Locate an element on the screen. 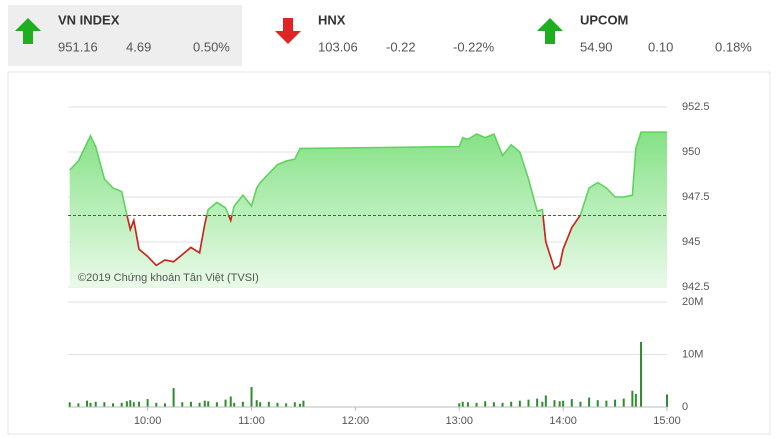 Image resolution: width=780 pixels, height=439 pixels. index-value: 951.16 is located at coordinates (78, 46).